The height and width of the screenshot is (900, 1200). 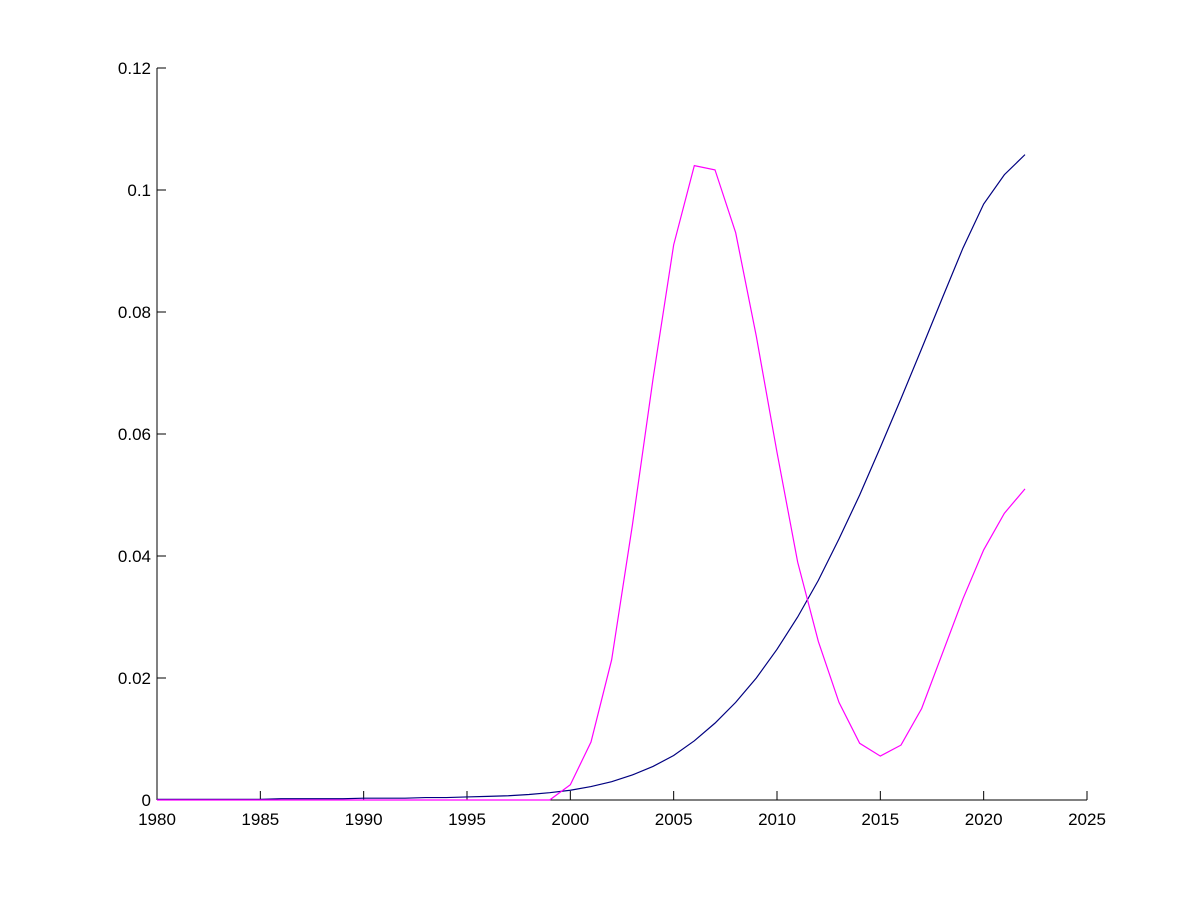 What do you see at coordinates (134, 678) in the screenshot?
I see `y-tick-label: 0.02` at bounding box center [134, 678].